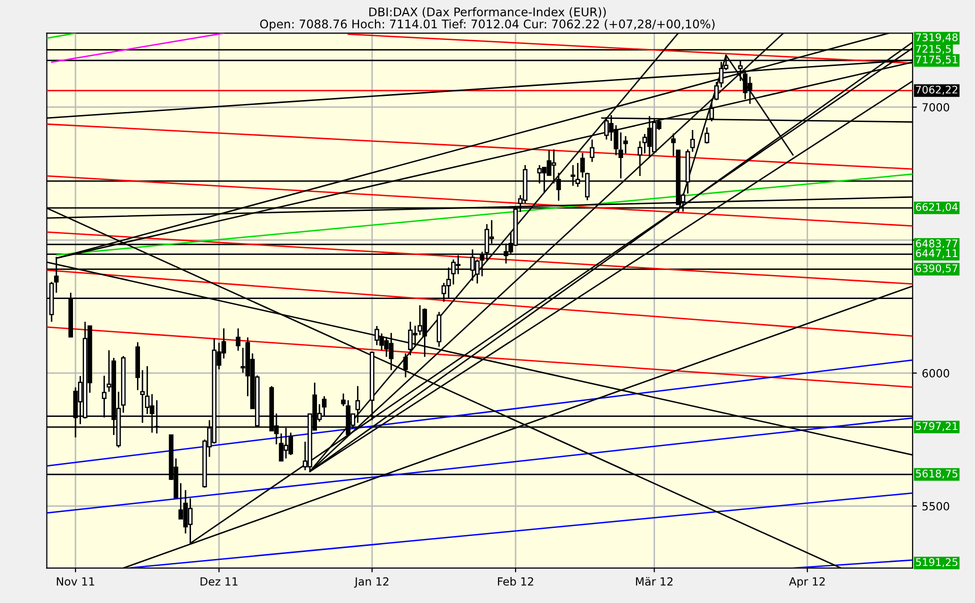  Describe the element at coordinates (937, 563) in the screenshot. I see `text: 5191,25` at that location.